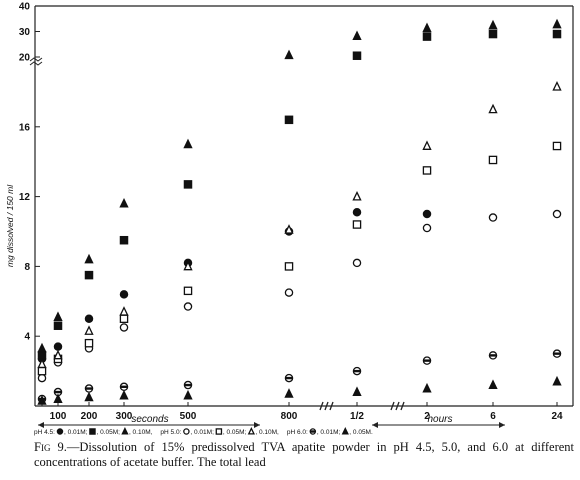 Image resolution: width=580 pixels, height=480 pixels. I want to click on caption-label: Fig 9., so click(50, 447).